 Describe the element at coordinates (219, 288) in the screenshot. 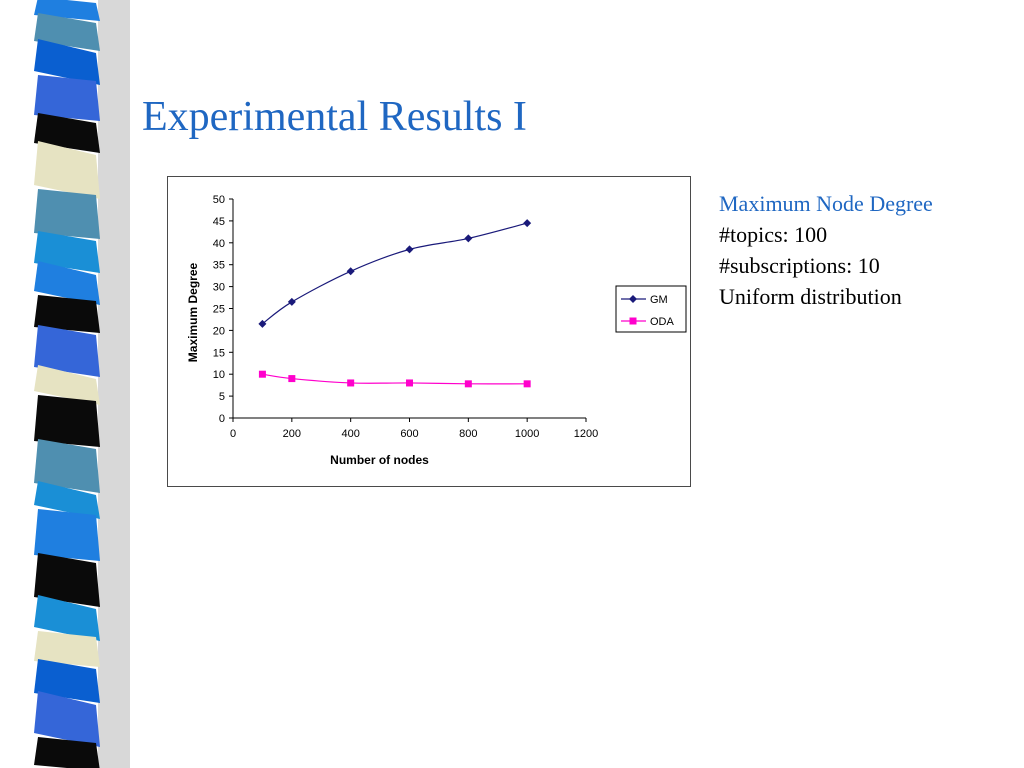

I see `y-tick-label: 30` at that location.